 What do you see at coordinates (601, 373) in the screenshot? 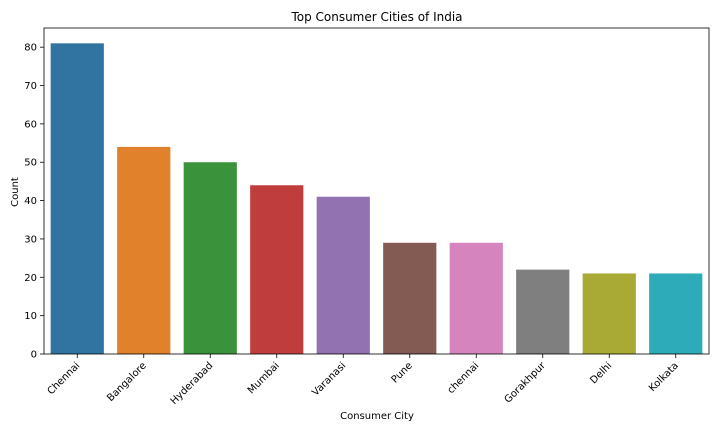
I see `x-tick-label-delhi: Delhi` at bounding box center [601, 373].